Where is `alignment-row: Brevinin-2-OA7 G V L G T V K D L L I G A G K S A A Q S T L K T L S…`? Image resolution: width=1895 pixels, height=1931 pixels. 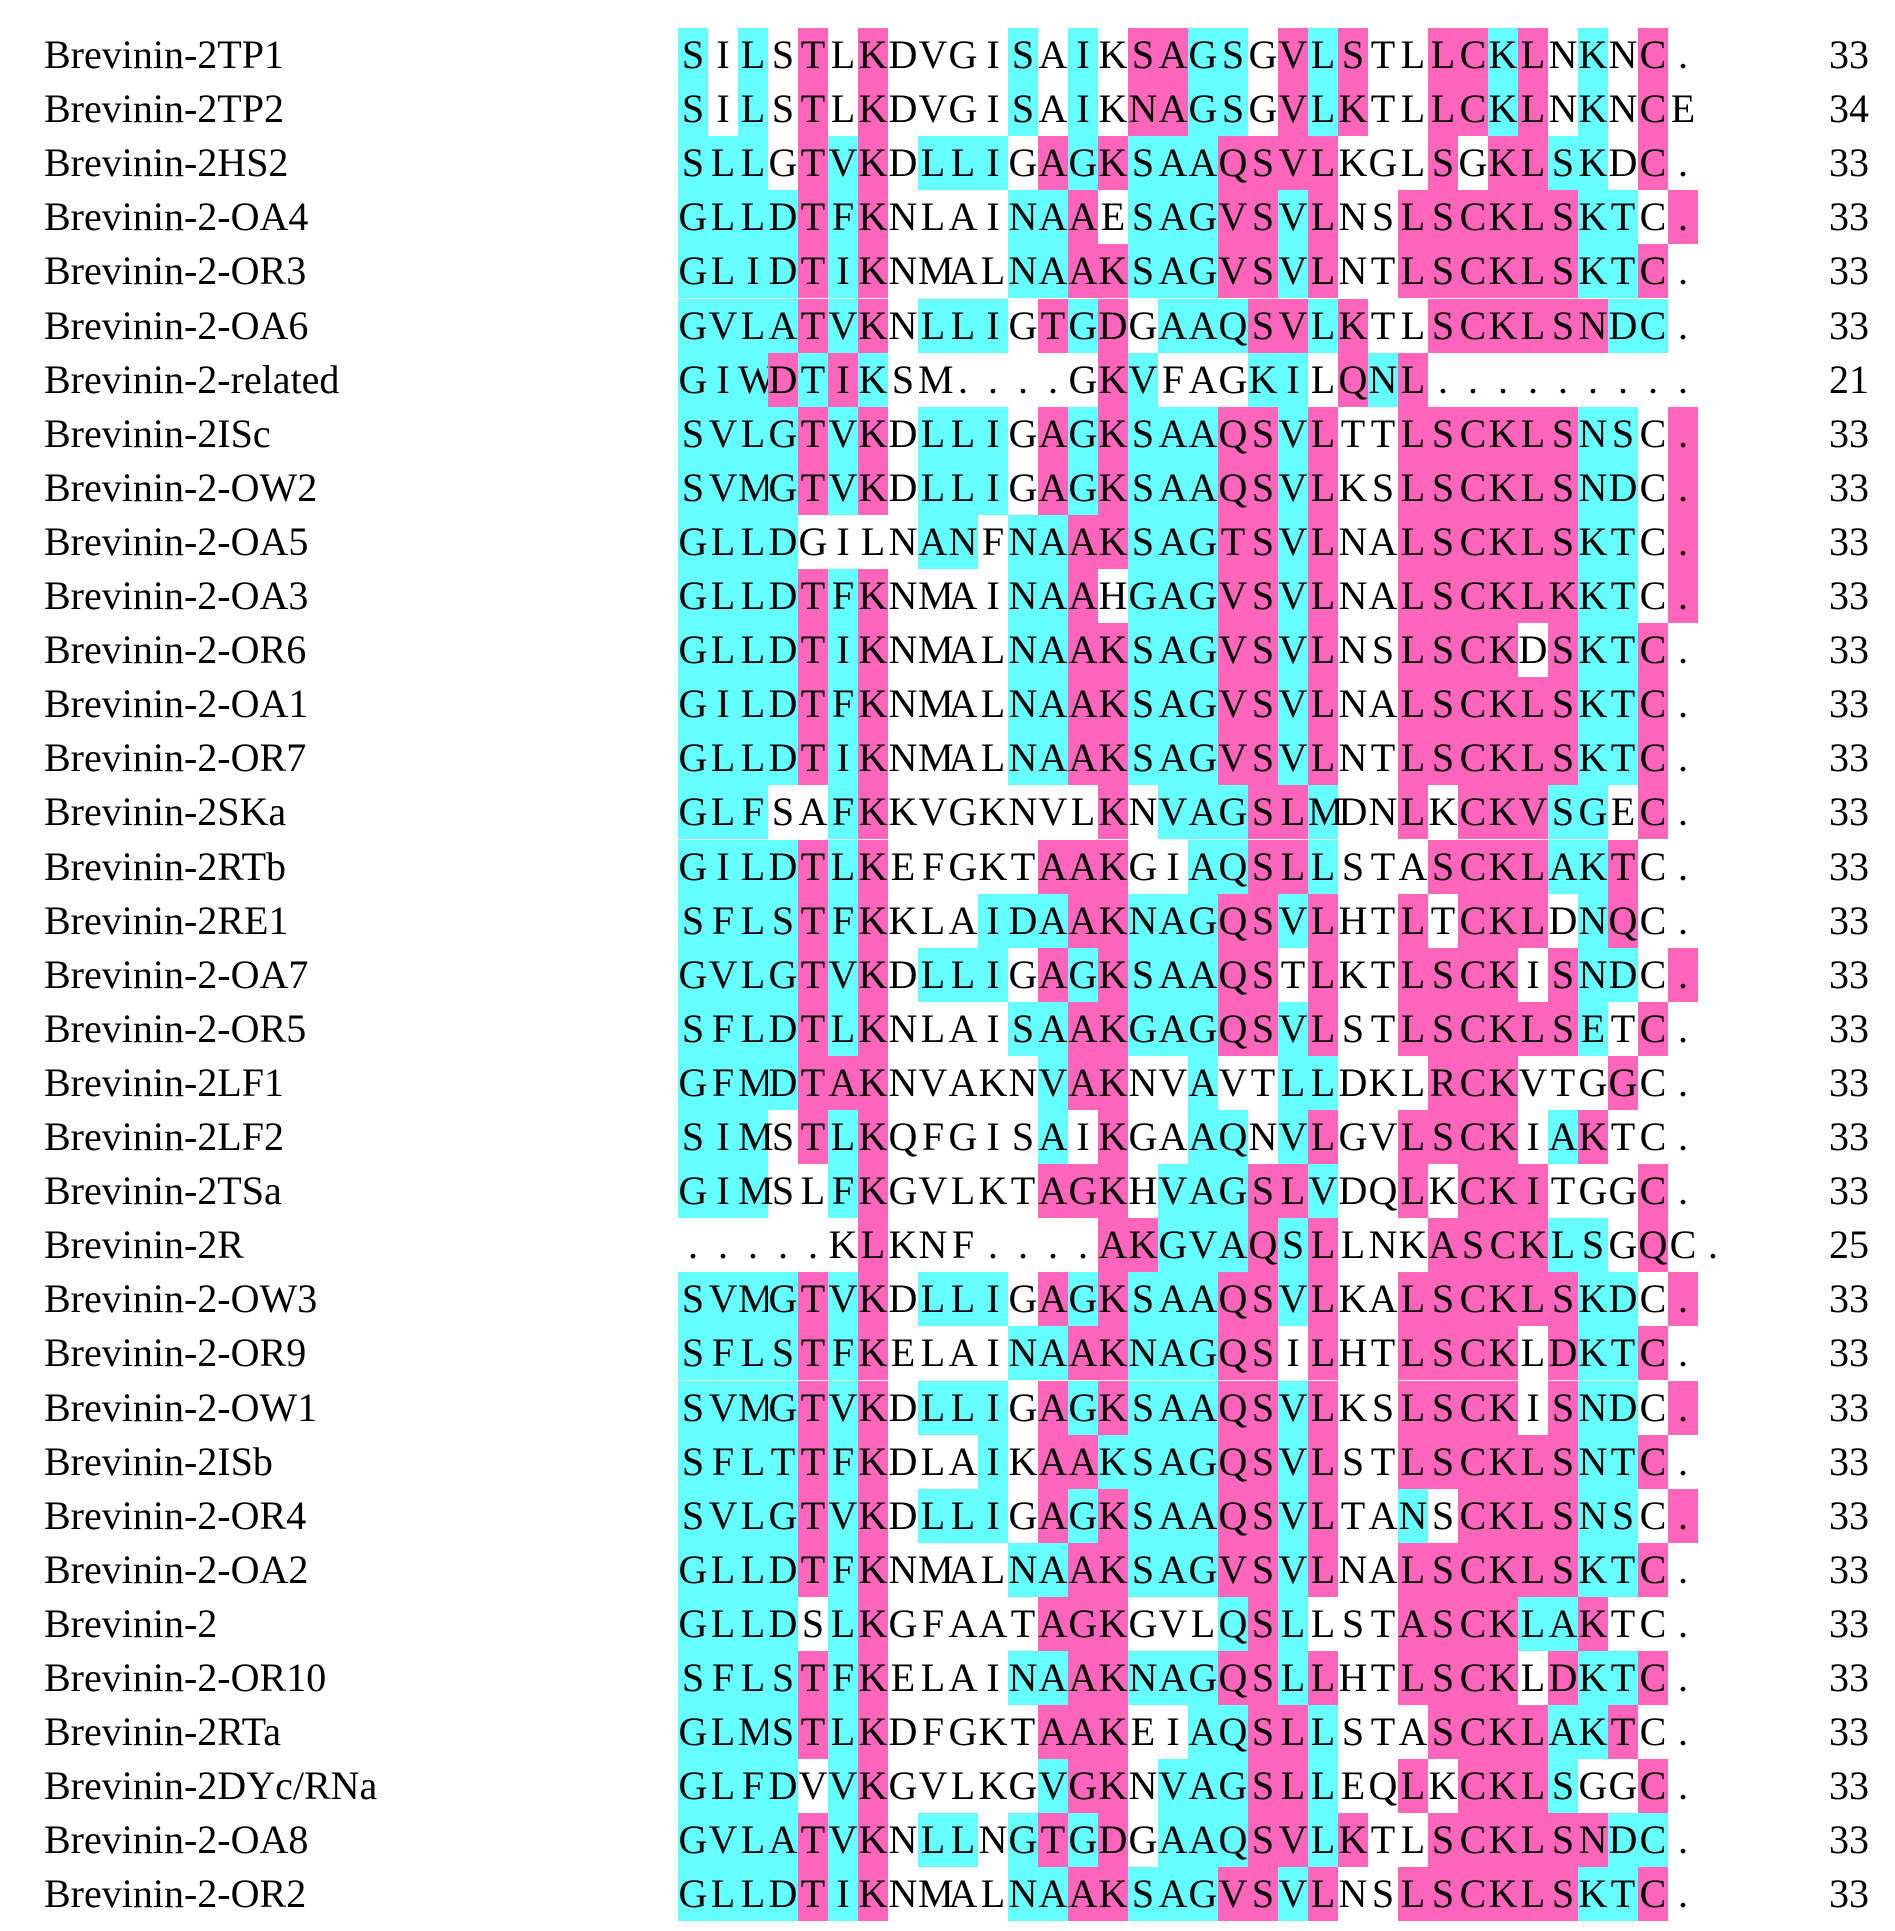 alignment-row: Brevinin-2-OA7 G V L G T V K D L L I G A G K S A A Q S T L K T L S… is located at coordinates (947, 974).